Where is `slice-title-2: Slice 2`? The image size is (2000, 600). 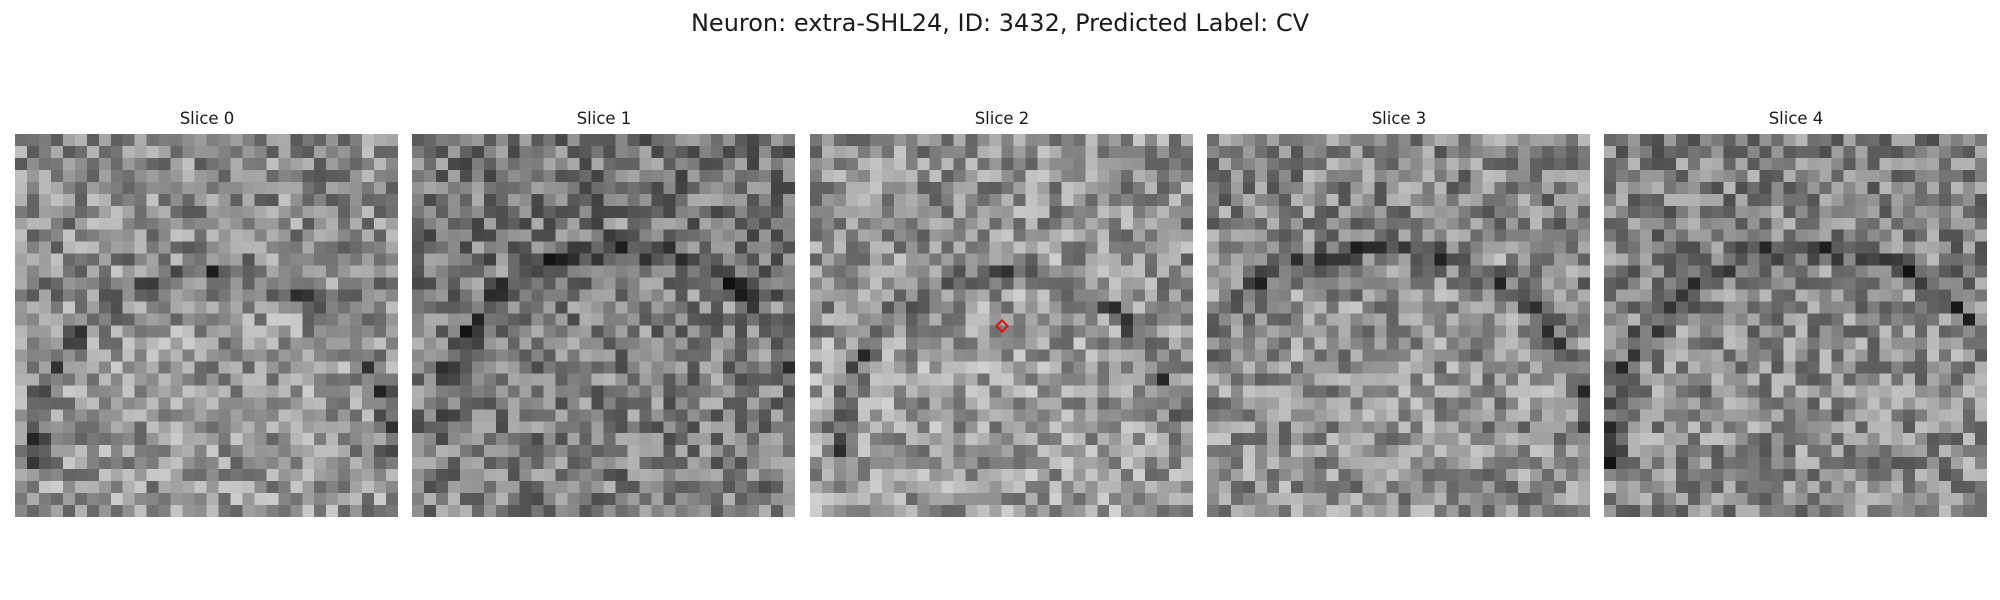 slice-title-2: Slice 2 is located at coordinates (1002, 119).